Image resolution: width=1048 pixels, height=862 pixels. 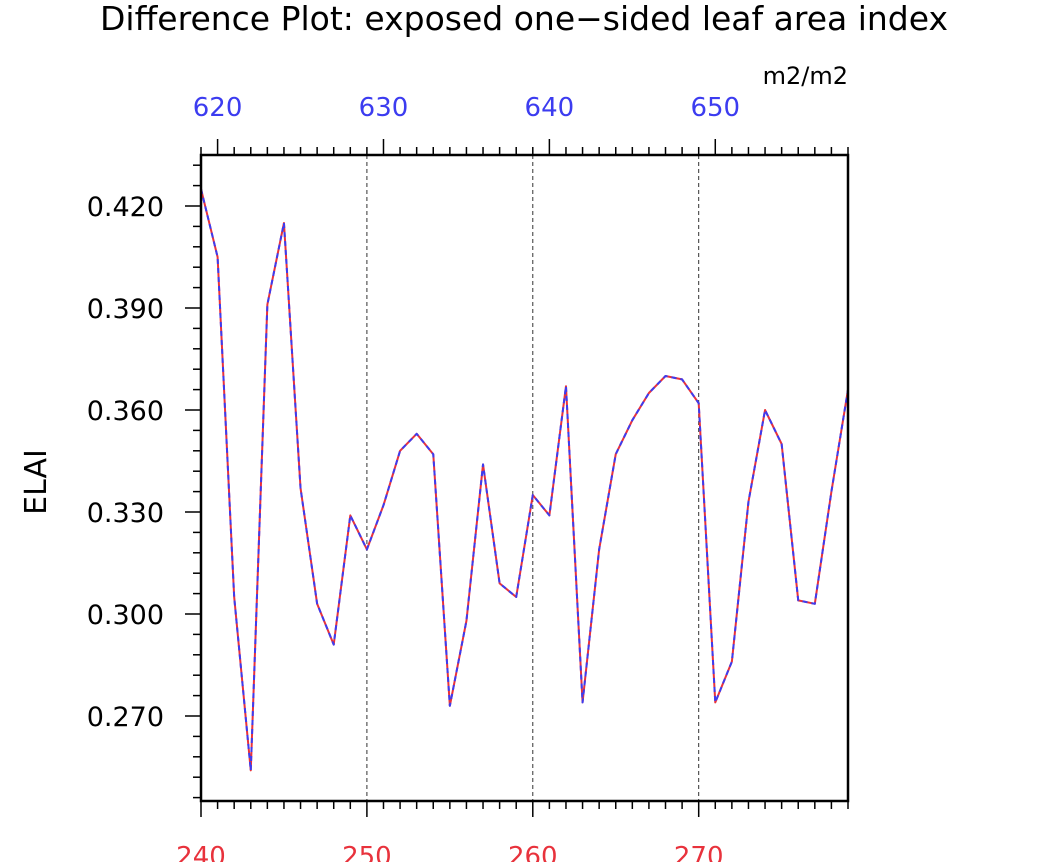 I want to click on units-label: m2/m2, so click(x=805, y=76).